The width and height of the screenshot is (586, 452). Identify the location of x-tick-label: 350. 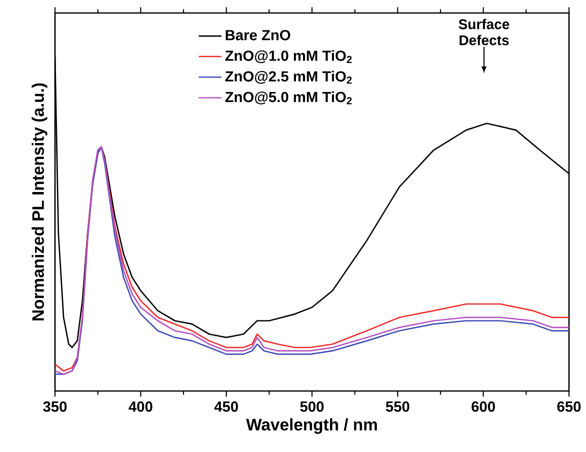
(55, 406).